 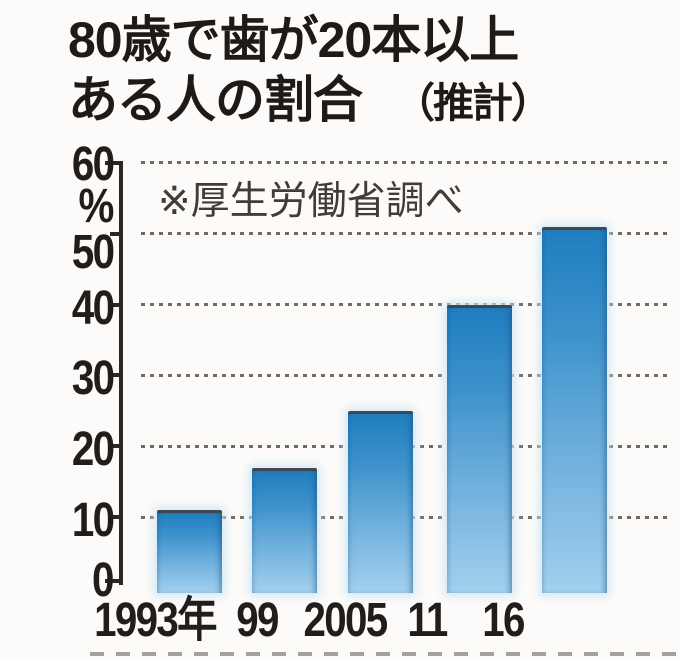 I want to click on chart-title-line2-main: ある人の割合, so click(x=215, y=100).